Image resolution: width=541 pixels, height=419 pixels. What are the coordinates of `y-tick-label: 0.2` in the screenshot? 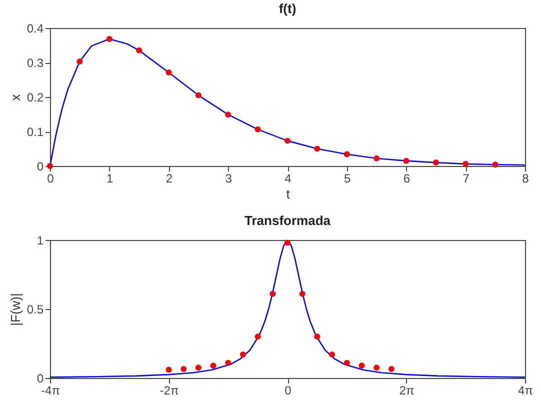 It's located at (35, 97).